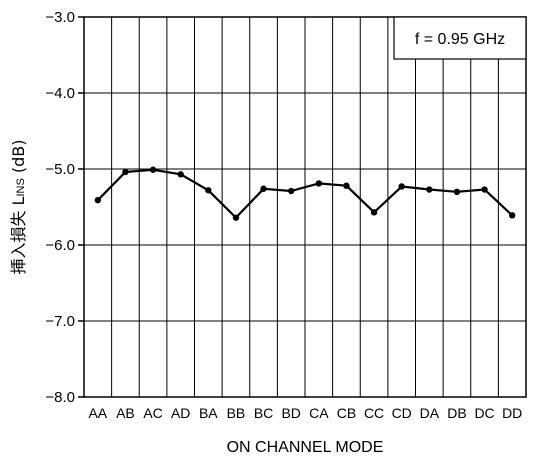 Image resolution: width=537 pixels, height=463 pixels. Describe the element at coordinates (305, 413) in the screenshot. I see `x-tick-labels: AA AB AC AD BA BB BC BD CA CB CC CD DA DB DC DD` at that location.